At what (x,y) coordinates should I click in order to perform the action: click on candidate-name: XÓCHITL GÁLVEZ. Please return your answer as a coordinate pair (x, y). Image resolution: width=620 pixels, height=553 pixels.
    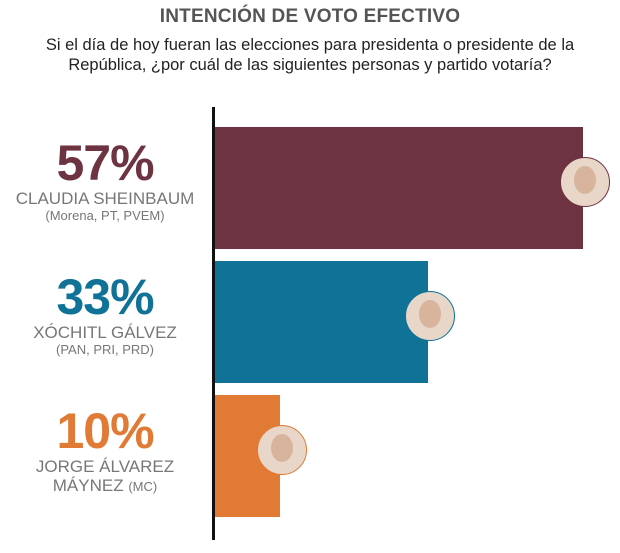
    Looking at the image, I should click on (105, 332).